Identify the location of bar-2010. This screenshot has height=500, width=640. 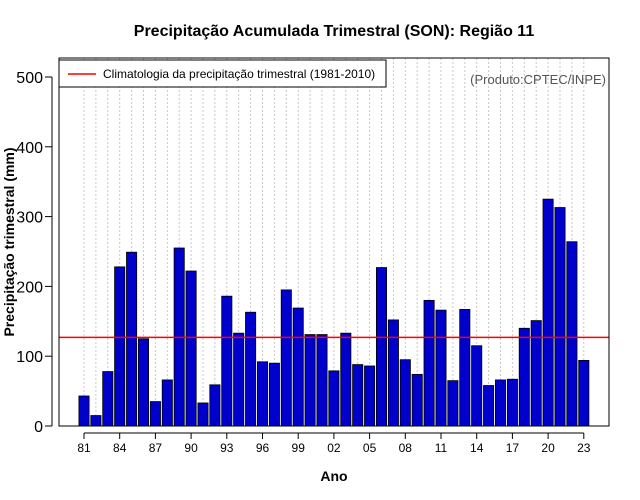
(429, 363).